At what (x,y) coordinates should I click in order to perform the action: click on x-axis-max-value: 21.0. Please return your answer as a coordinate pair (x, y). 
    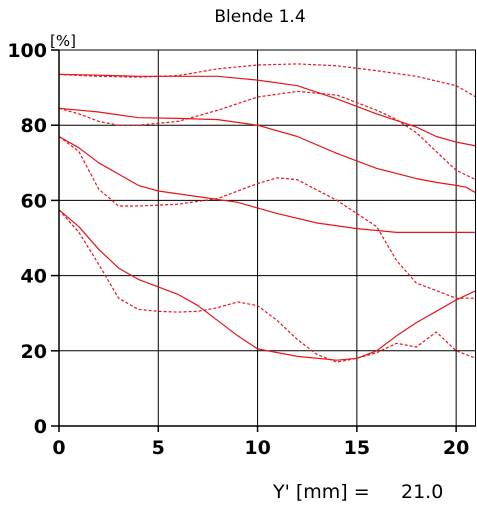
    Looking at the image, I should click on (422, 492).